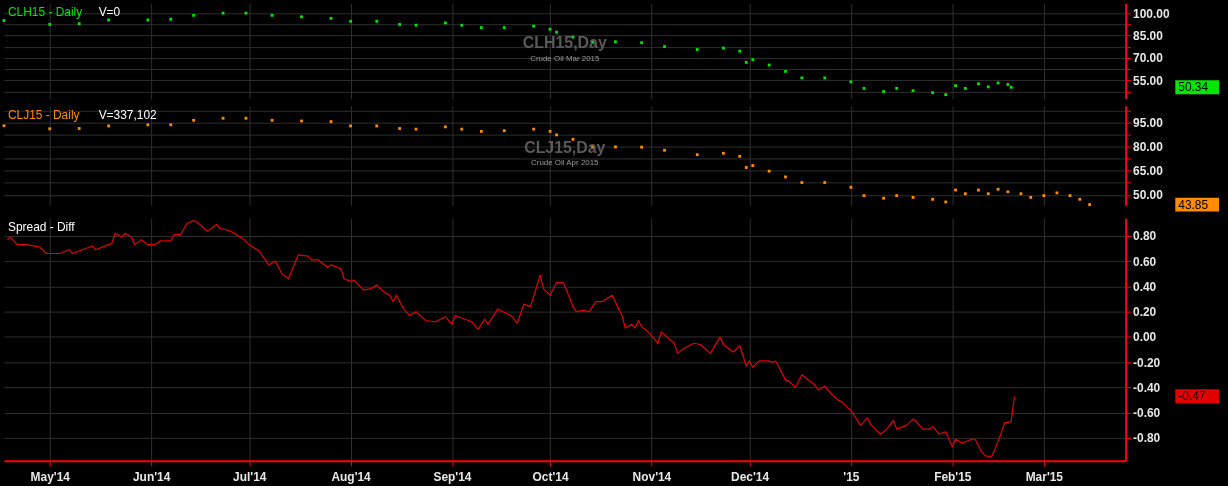  What do you see at coordinates (1145, 312) in the screenshot?
I see `y-tick-label: 0.20` at bounding box center [1145, 312].